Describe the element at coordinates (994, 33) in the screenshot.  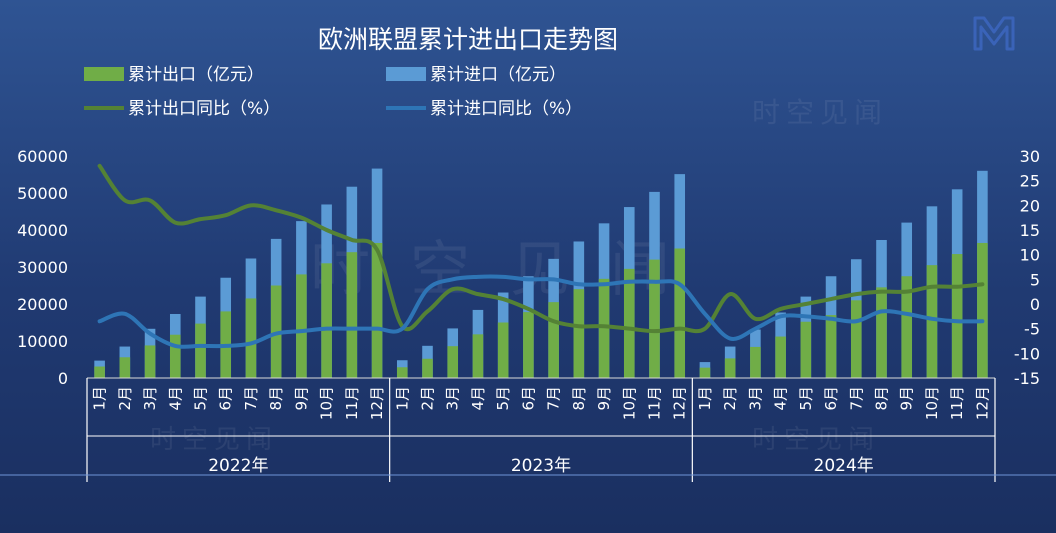
I see `brand-logo-icon` at that location.